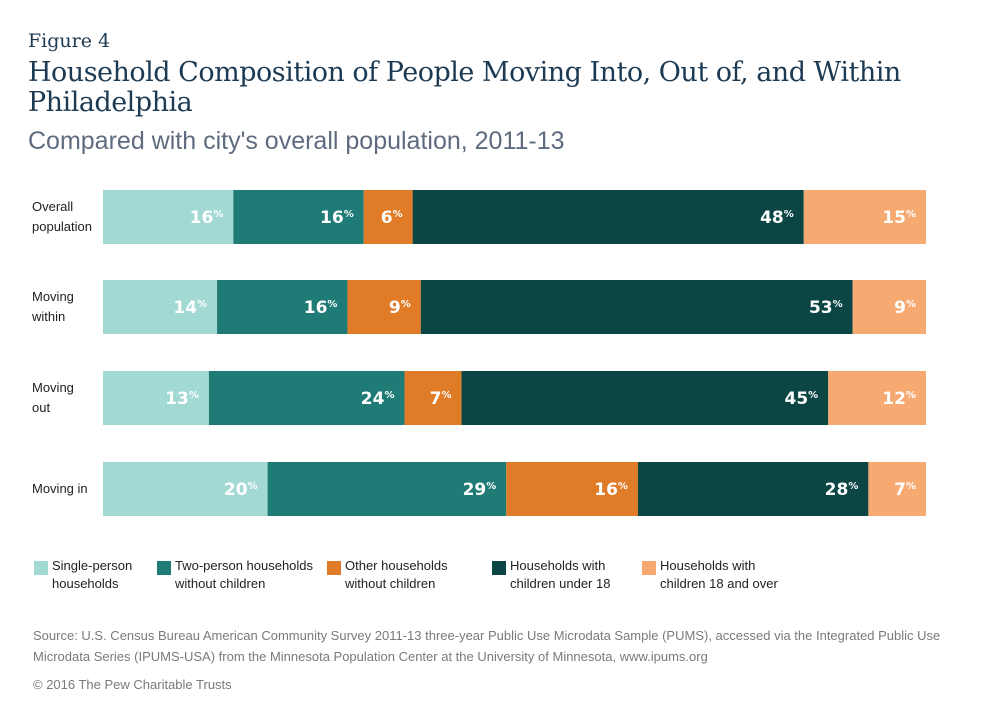  I want to click on row-label: Moving within, so click(67, 307).